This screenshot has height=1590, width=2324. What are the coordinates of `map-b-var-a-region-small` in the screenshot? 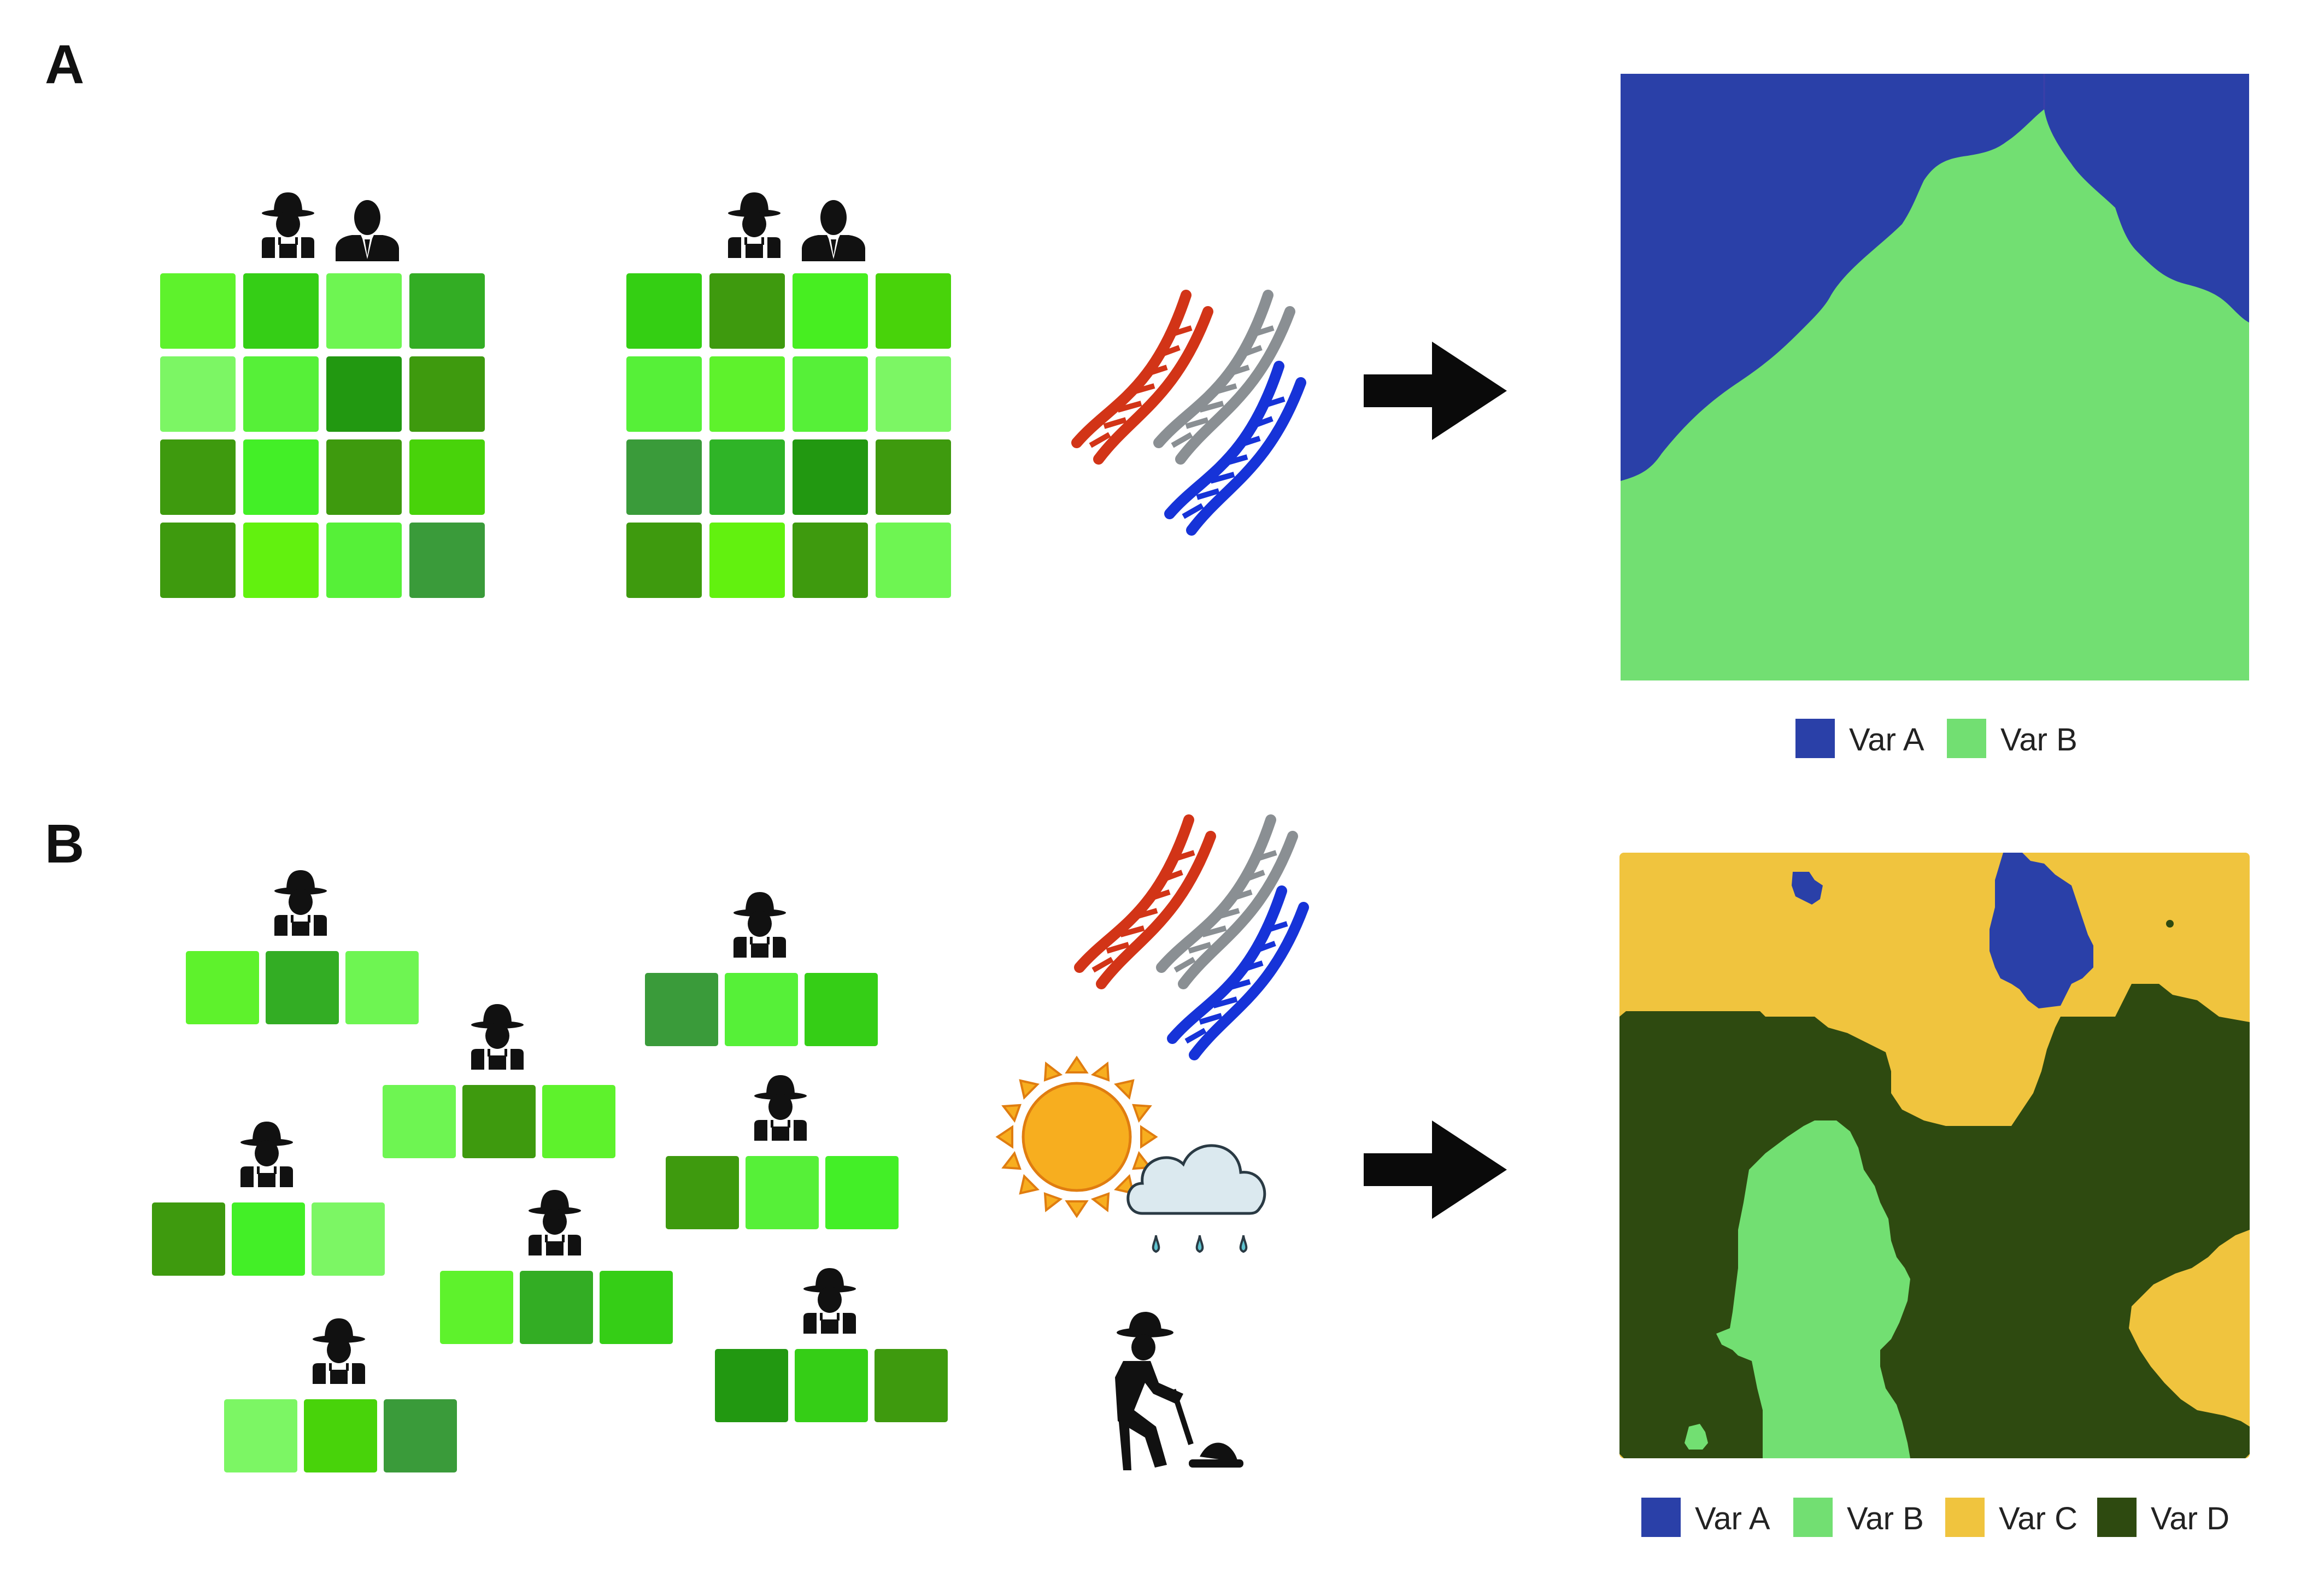 It's located at (1807, 888).